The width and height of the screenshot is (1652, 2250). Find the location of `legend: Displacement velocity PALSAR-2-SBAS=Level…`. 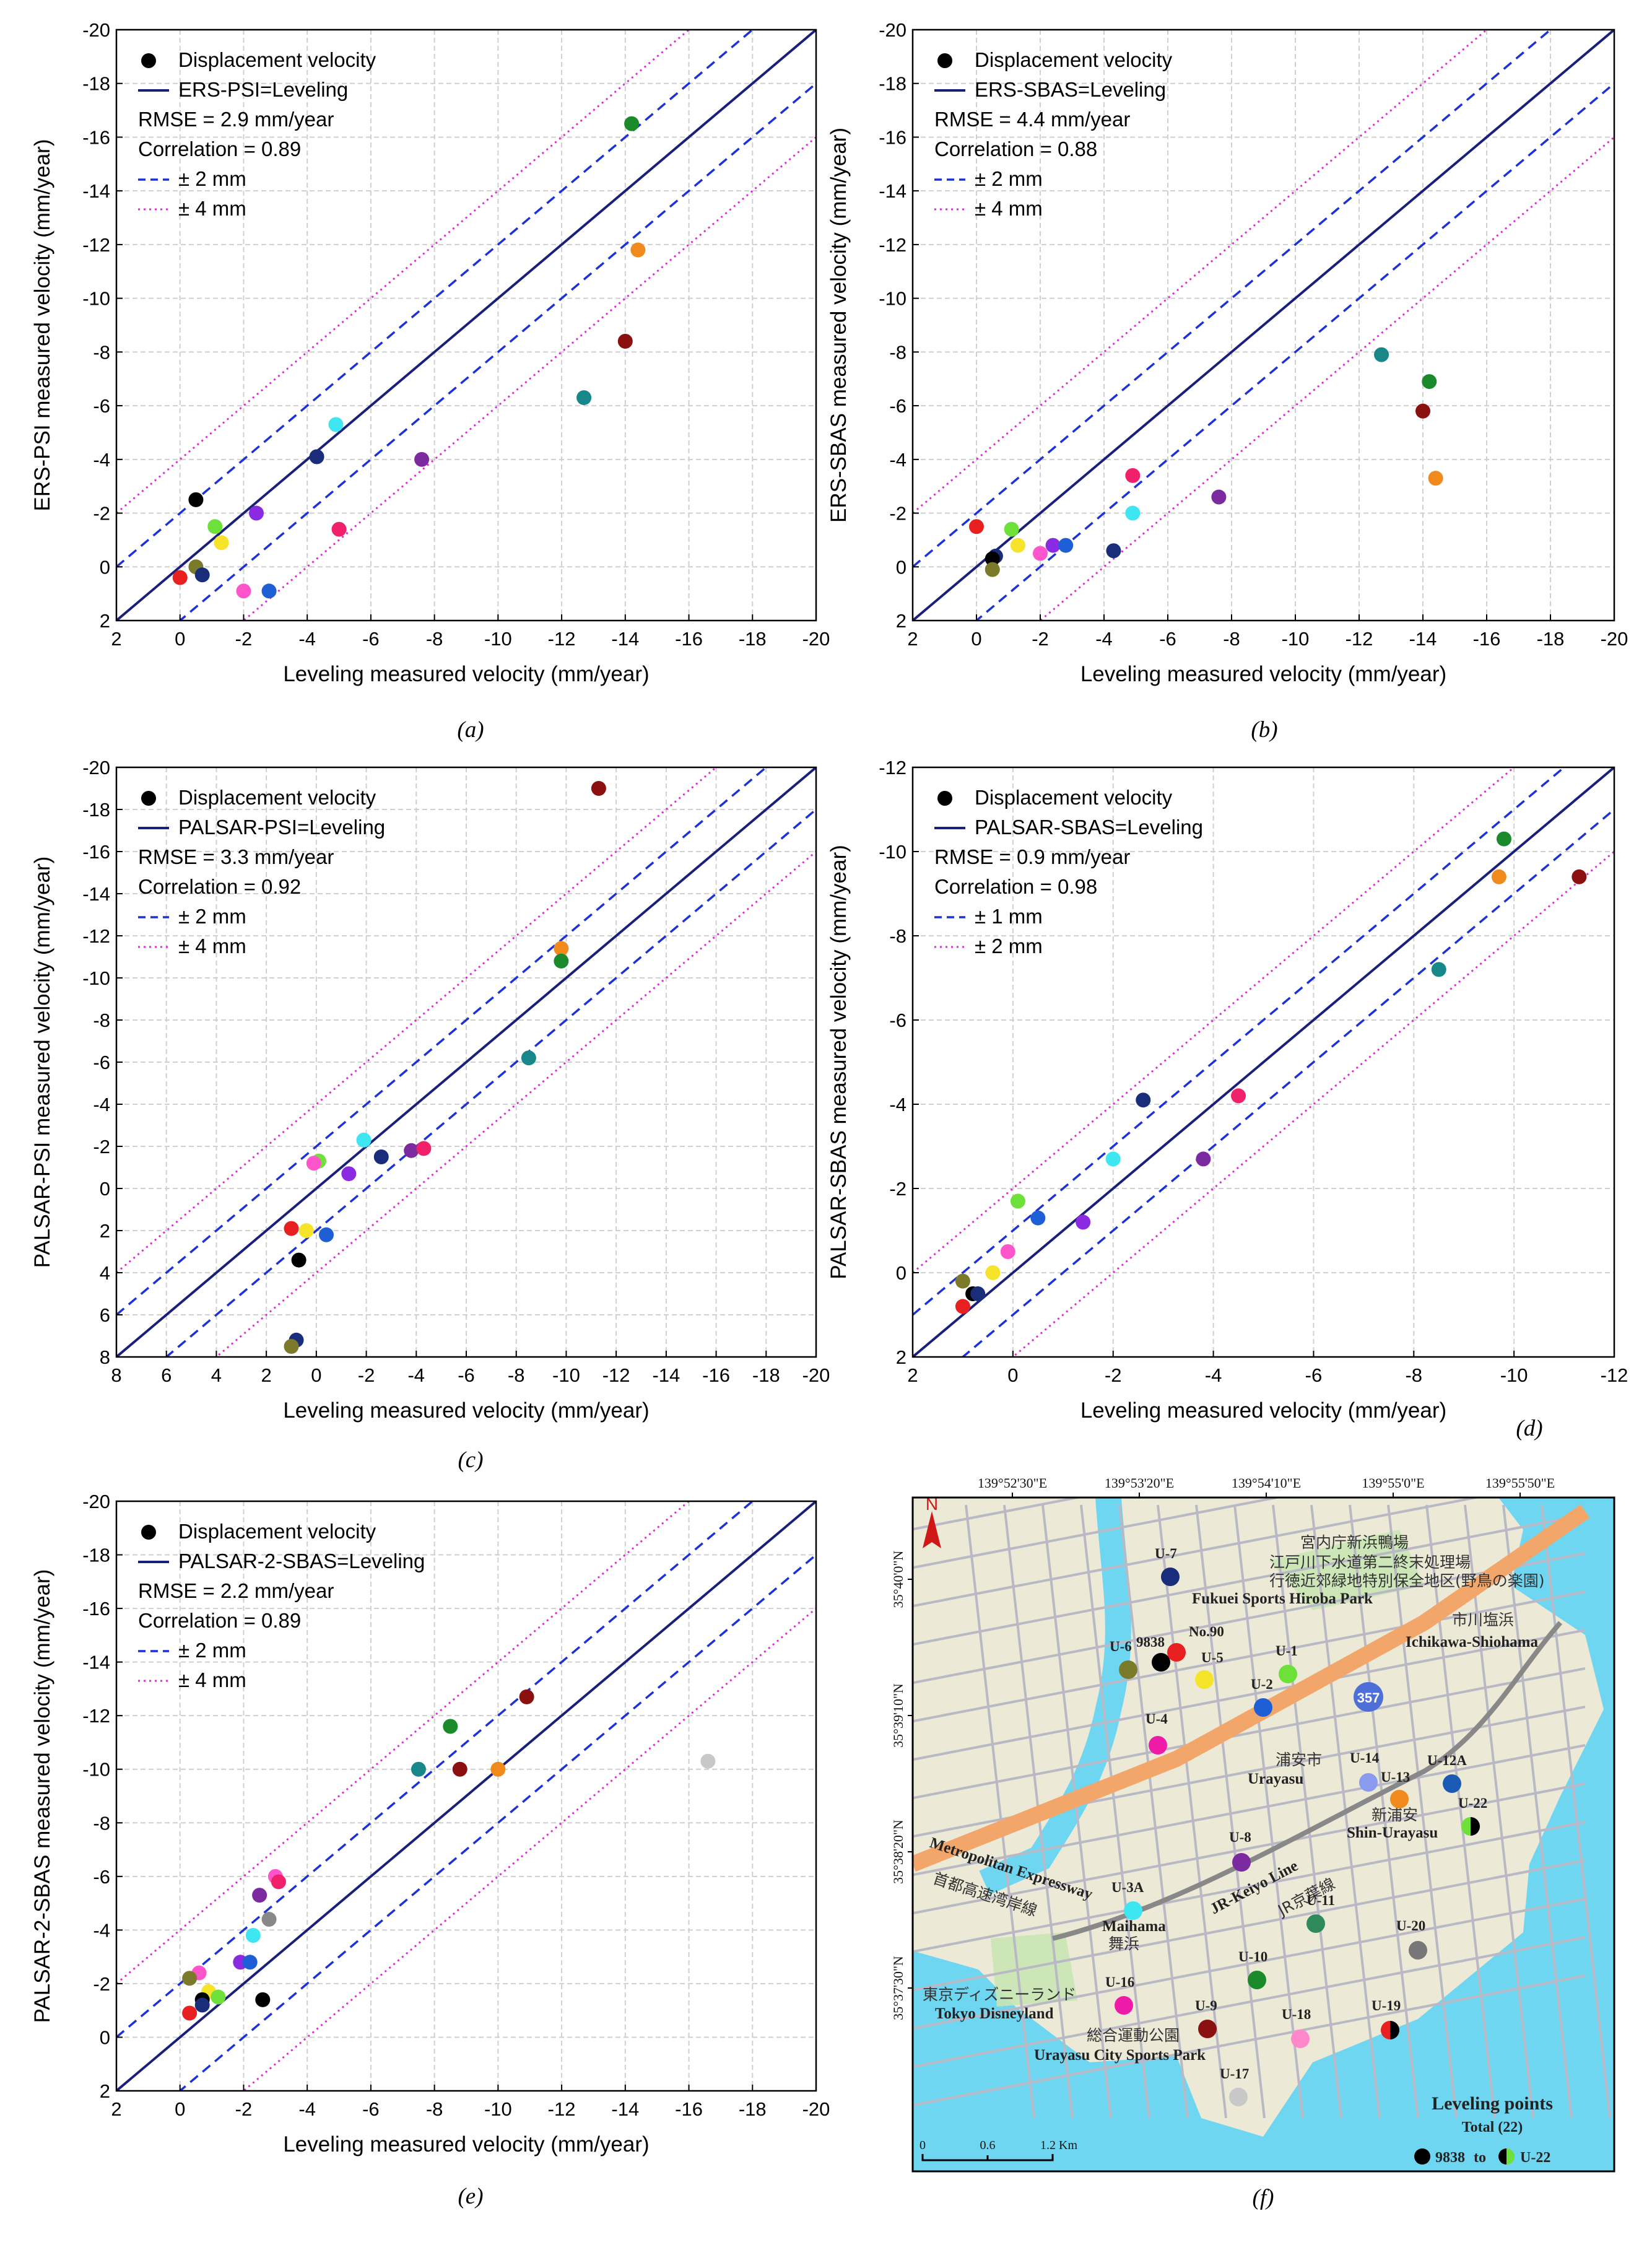

legend: Displacement velocity PALSAR-2-SBAS=Level… is located at coordinates (281, 1605).